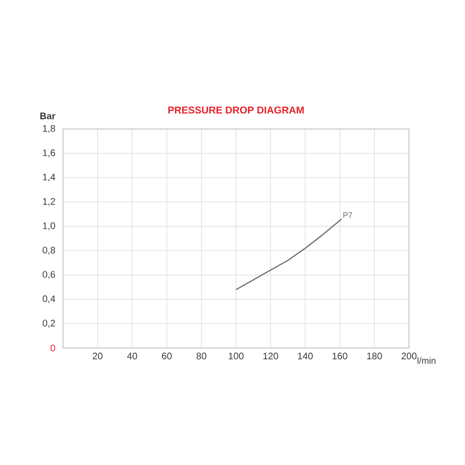 The width and height of the screenshot is (465, 465). I want to click on x-tick-label: 120, so click(270, 356).